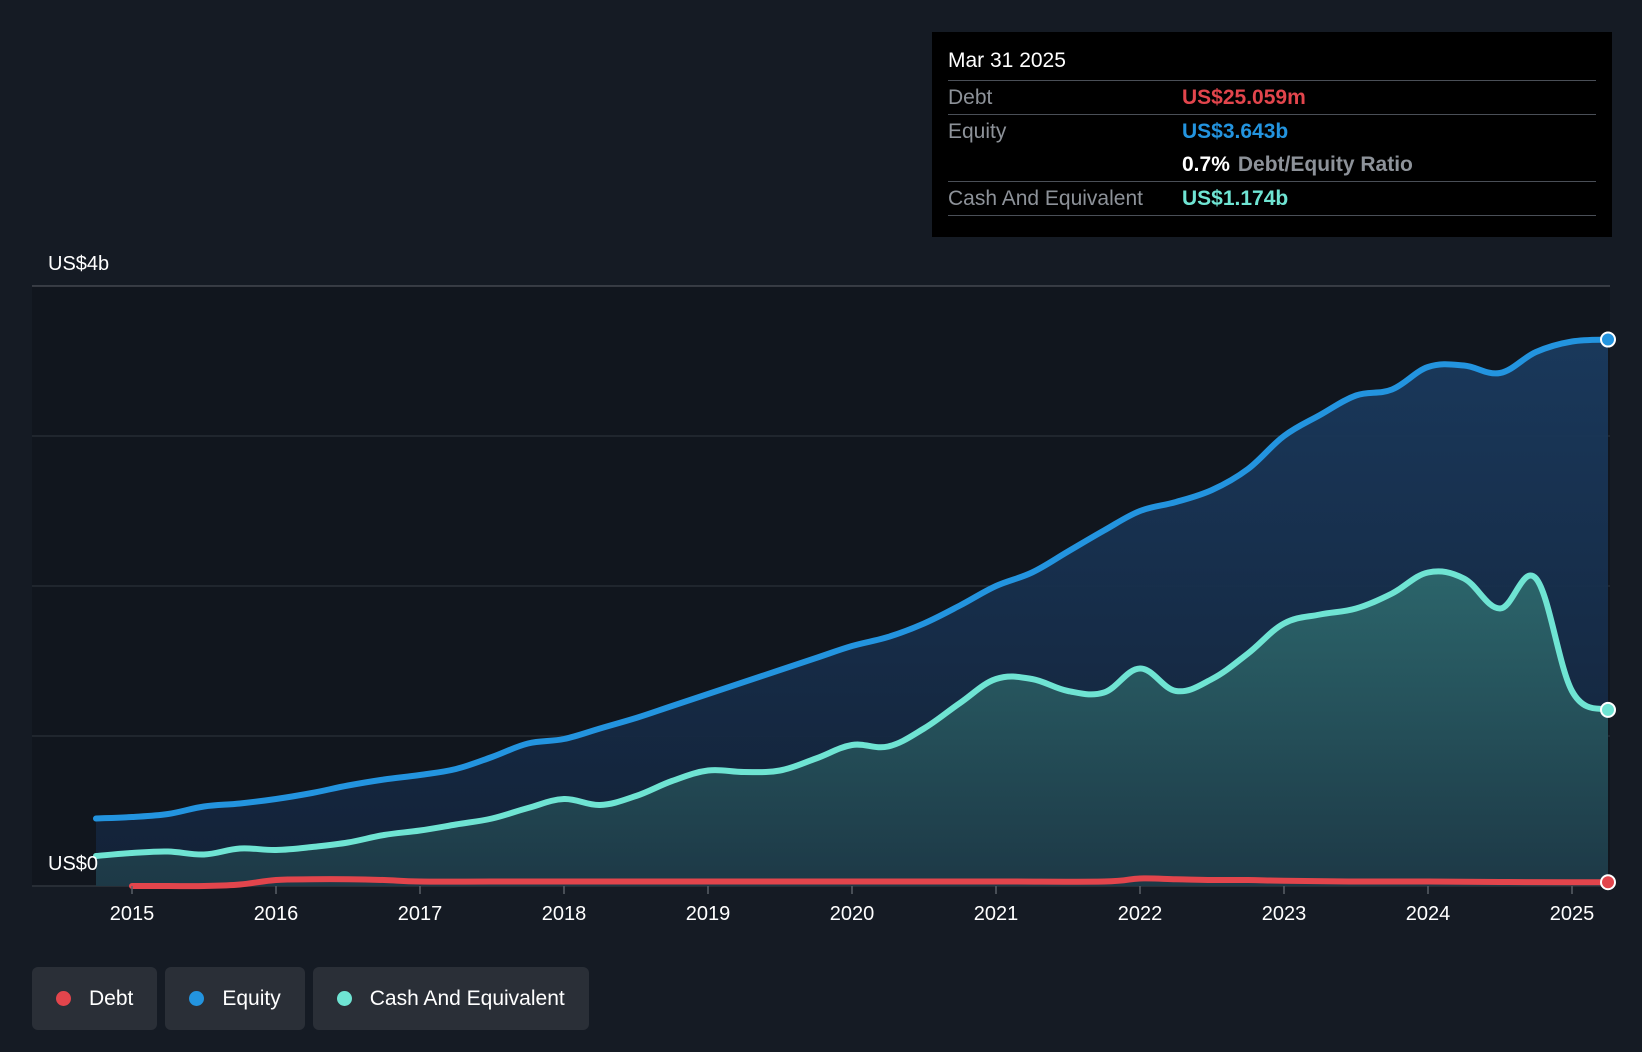 Image resolution: width=1642 pixels, height=1052 pixels. Describe the element at coordinates (344, 998) in the screenshot. I see `cash-dot-icon` at that location.